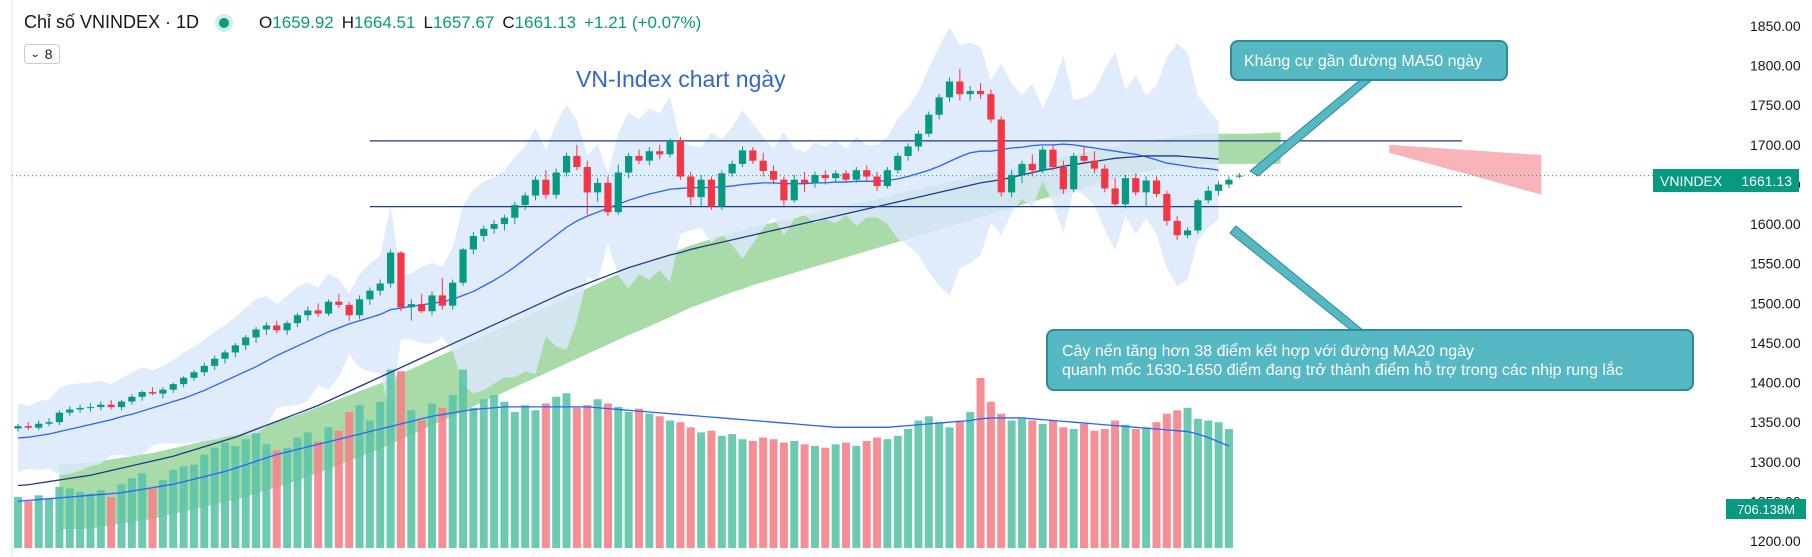 The height and width of the screenshot is (557, 1812). I want to click on resistance-callout: Kháng cự gần đường MA50 ngày, so click(1369, 60).